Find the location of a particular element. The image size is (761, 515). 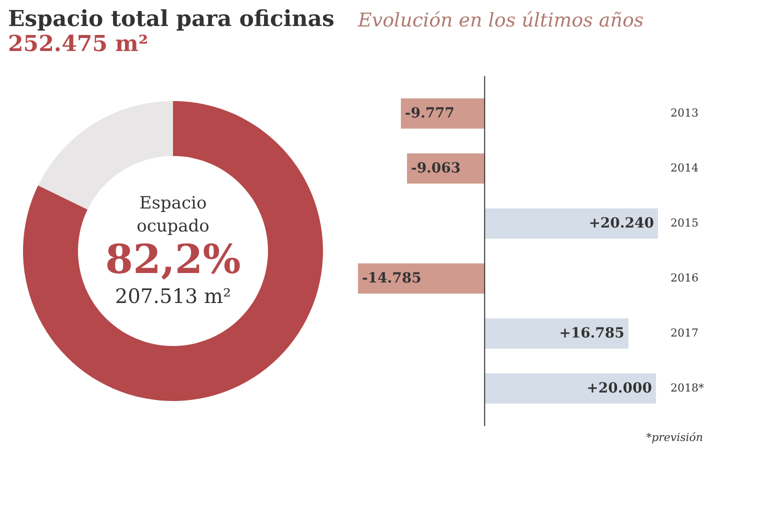

y-tick-label: 2016 is located at coordinates (684, 278).